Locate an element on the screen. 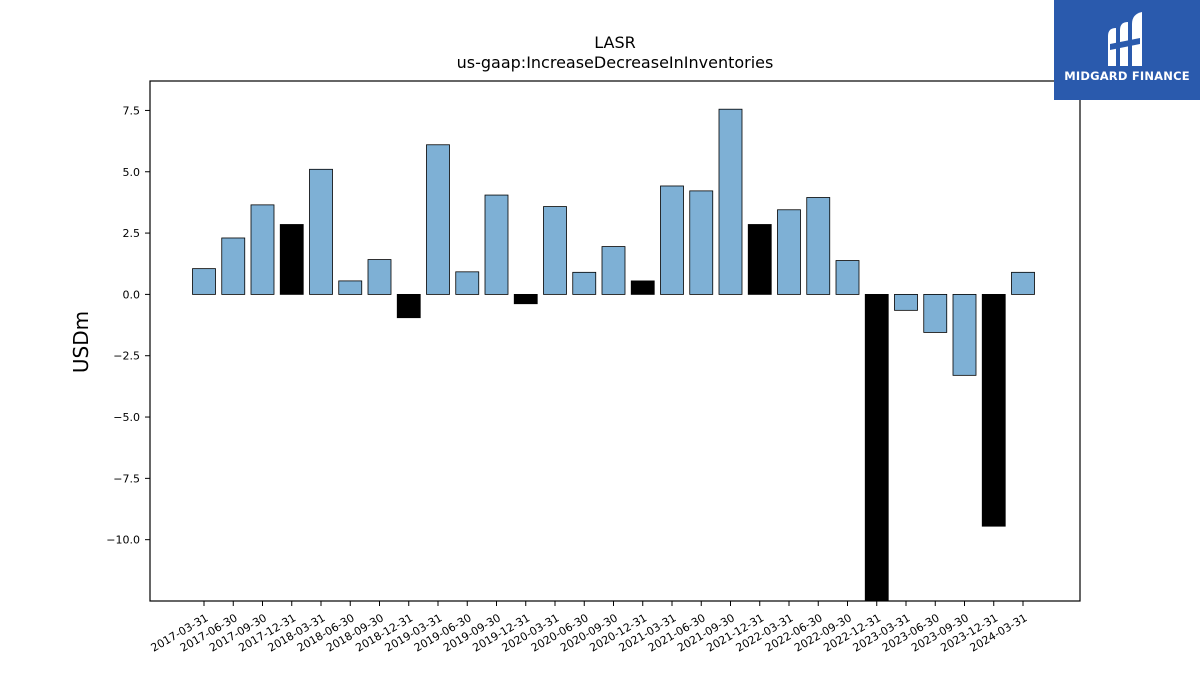 Image resolution: width=1200 pixels, height=675 pixels. y-tick-label: −10.0 is located at coordinates (123, 540).